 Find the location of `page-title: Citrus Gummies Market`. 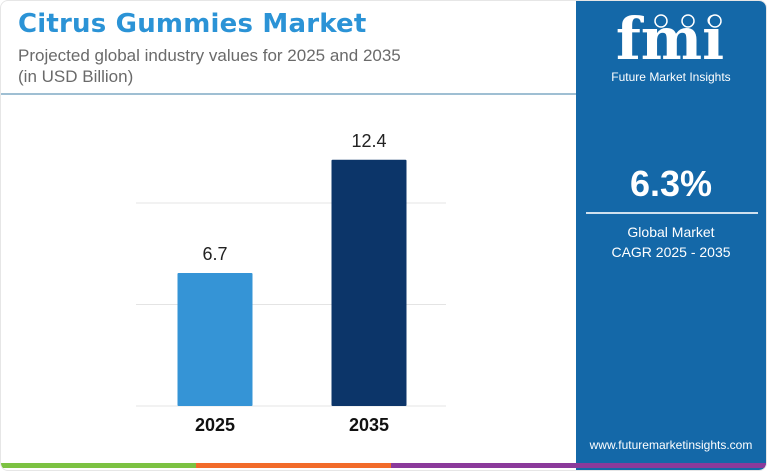

page-title: Citrus Gummies Market is located at coordinates (192, 24).